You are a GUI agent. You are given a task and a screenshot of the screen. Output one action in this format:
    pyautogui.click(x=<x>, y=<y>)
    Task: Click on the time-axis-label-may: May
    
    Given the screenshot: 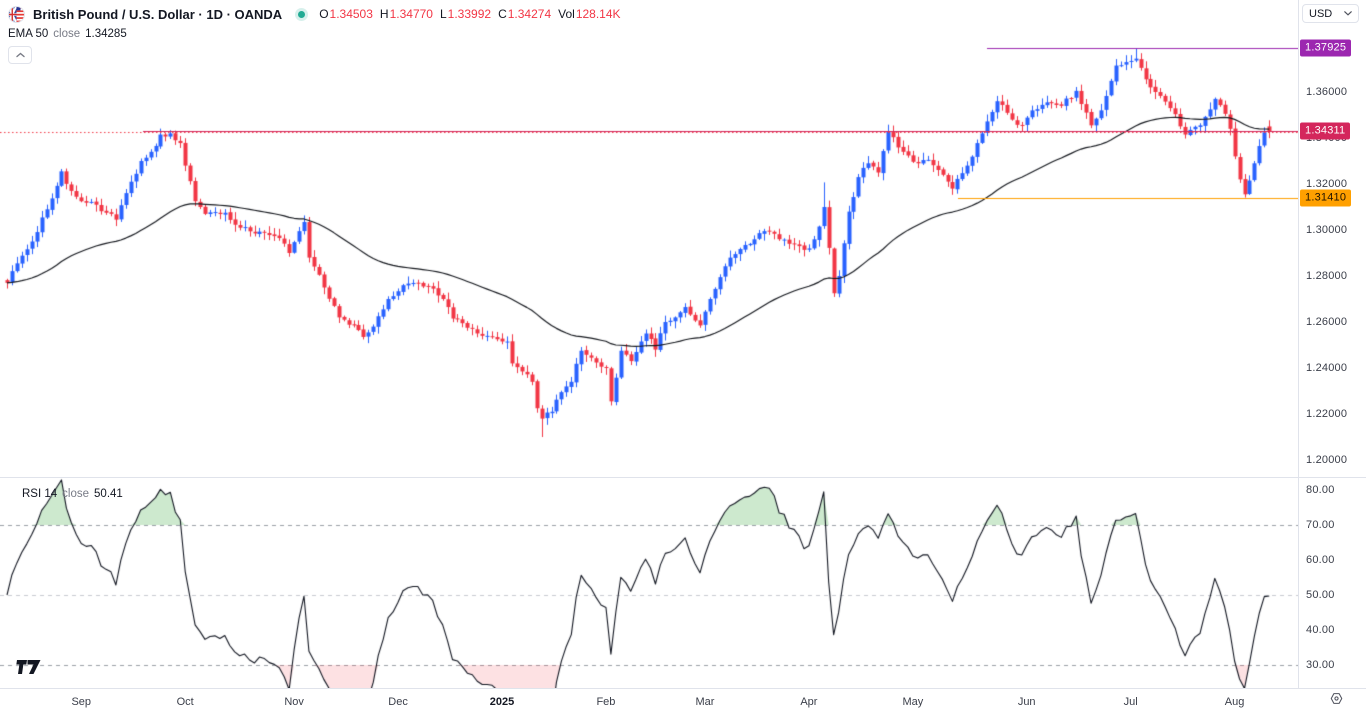 What is the action you would take?
    pyautogui.click(x=913, y=702)
    